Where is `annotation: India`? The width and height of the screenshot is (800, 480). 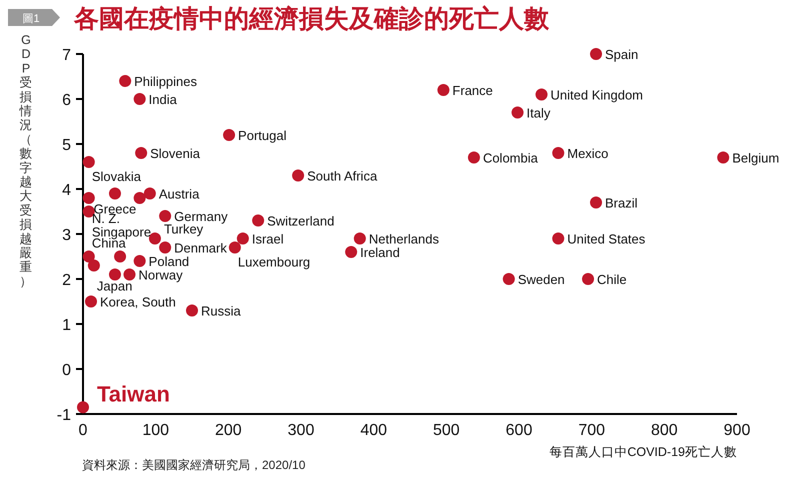
annotation: India is located at coordinates (163, 99).